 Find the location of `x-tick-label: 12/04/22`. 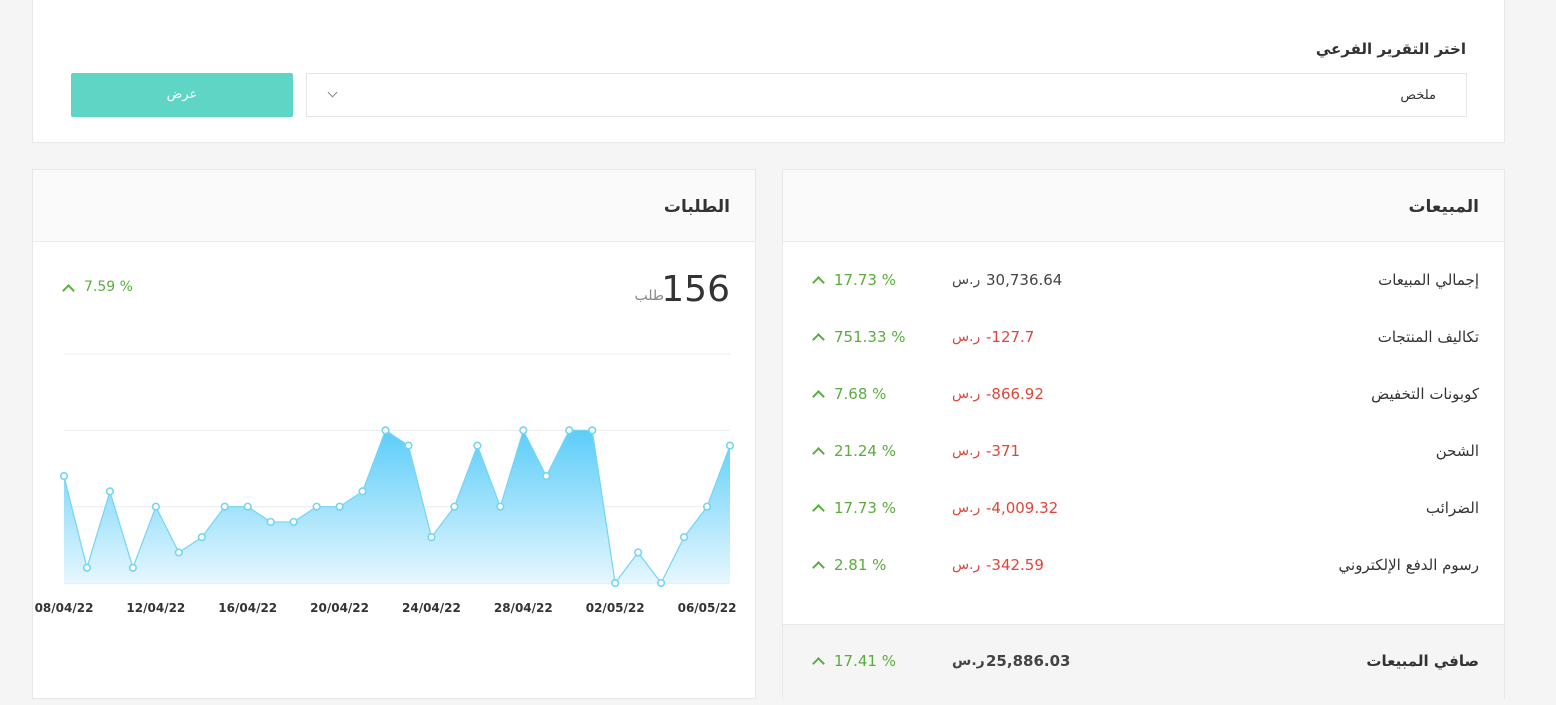

x-tick-label: 12/04/22 is located at coordinates (155, 608).